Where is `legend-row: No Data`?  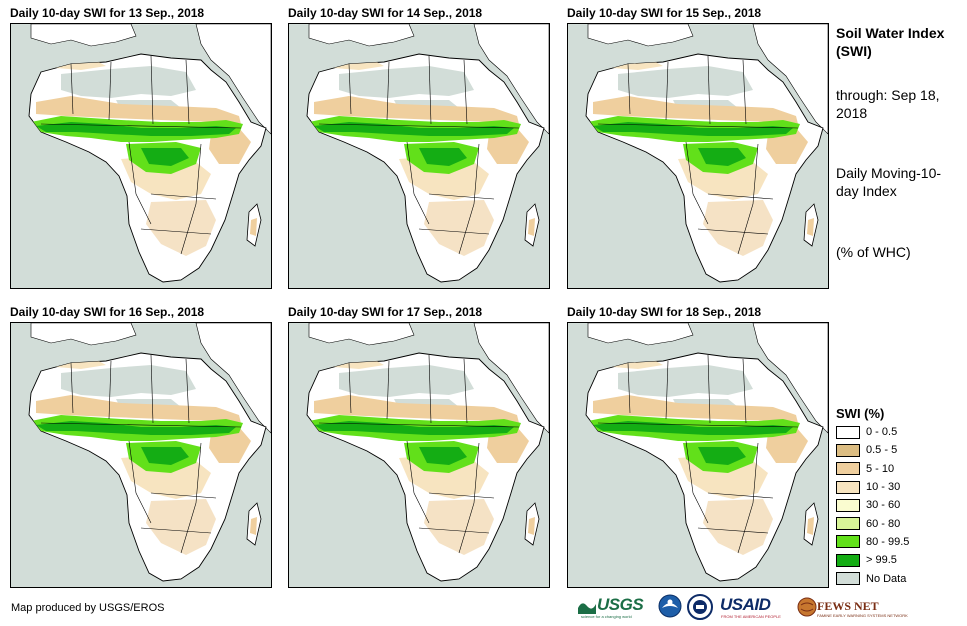 legend-row: No Data is located at coordinates (898, 578).